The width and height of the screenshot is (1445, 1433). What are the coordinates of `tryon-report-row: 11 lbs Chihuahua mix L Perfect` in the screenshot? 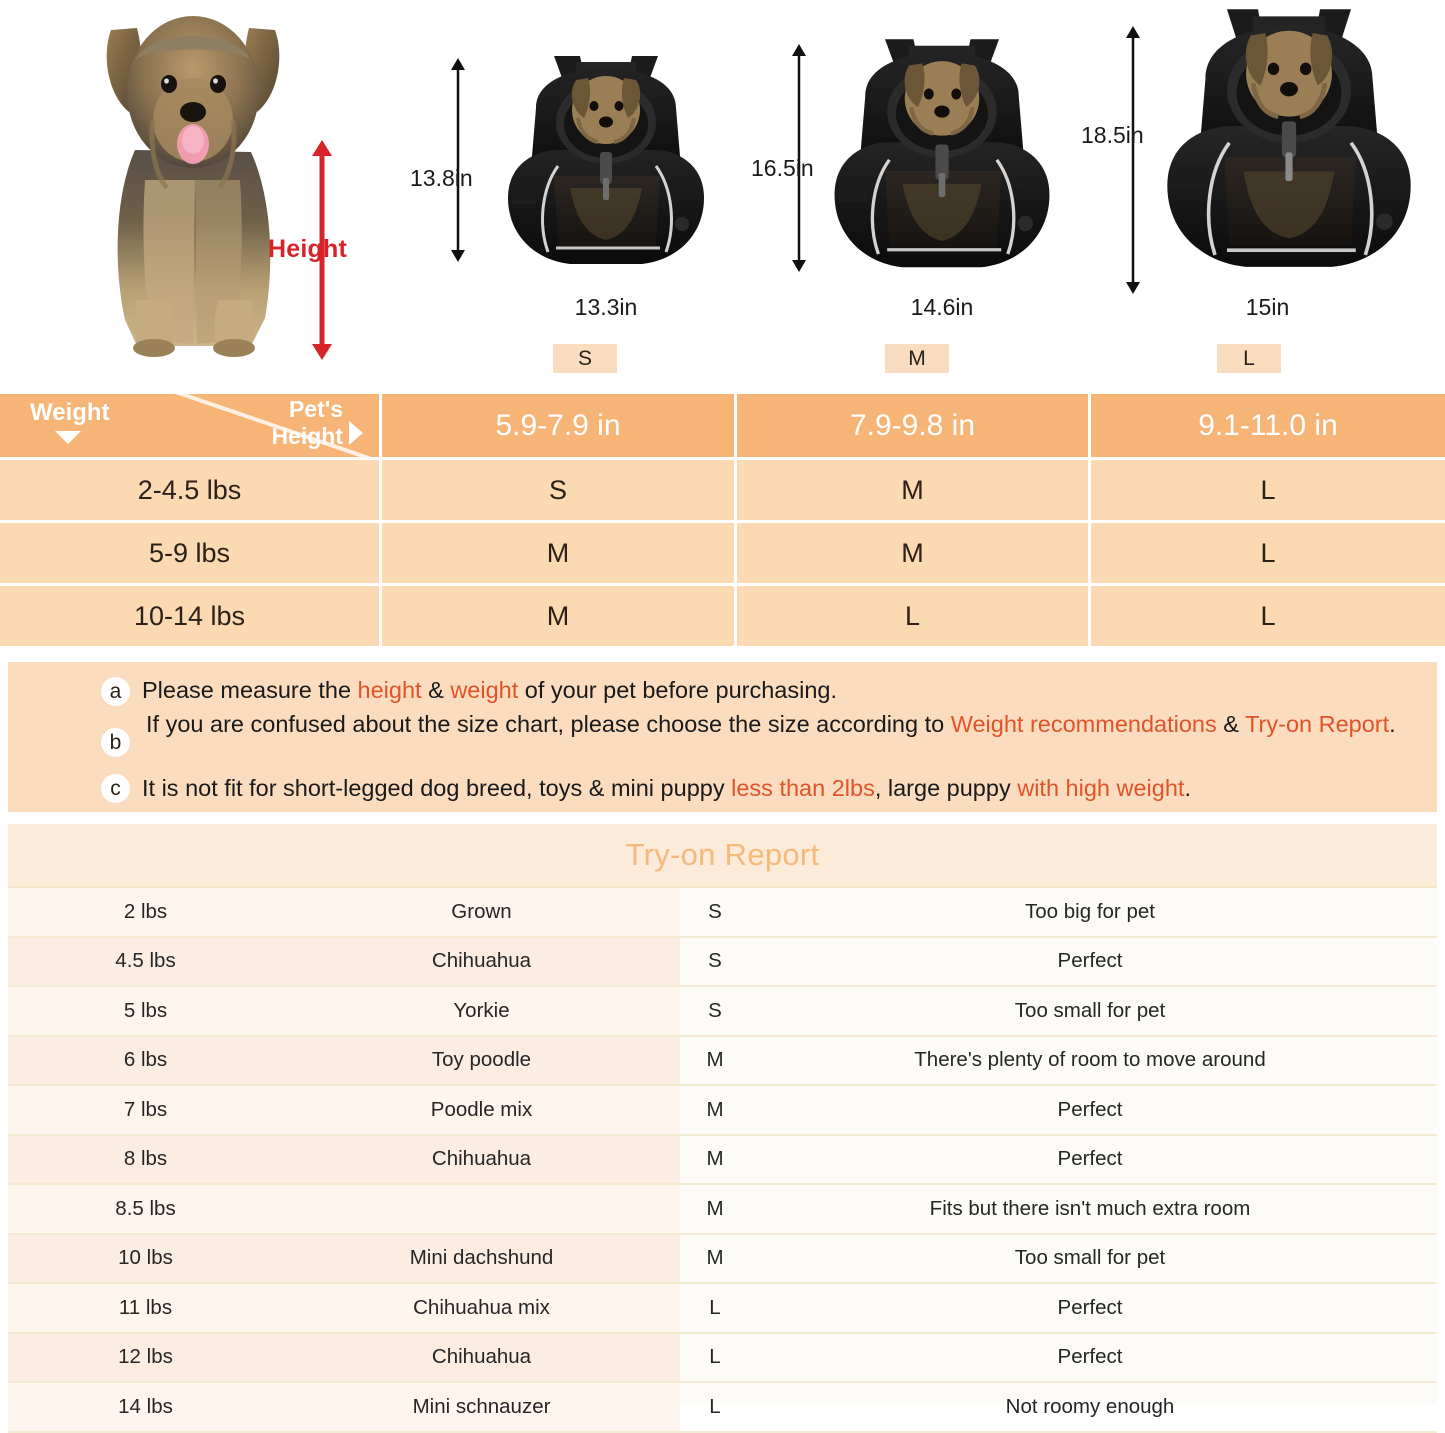 It's located at (722, 1309).